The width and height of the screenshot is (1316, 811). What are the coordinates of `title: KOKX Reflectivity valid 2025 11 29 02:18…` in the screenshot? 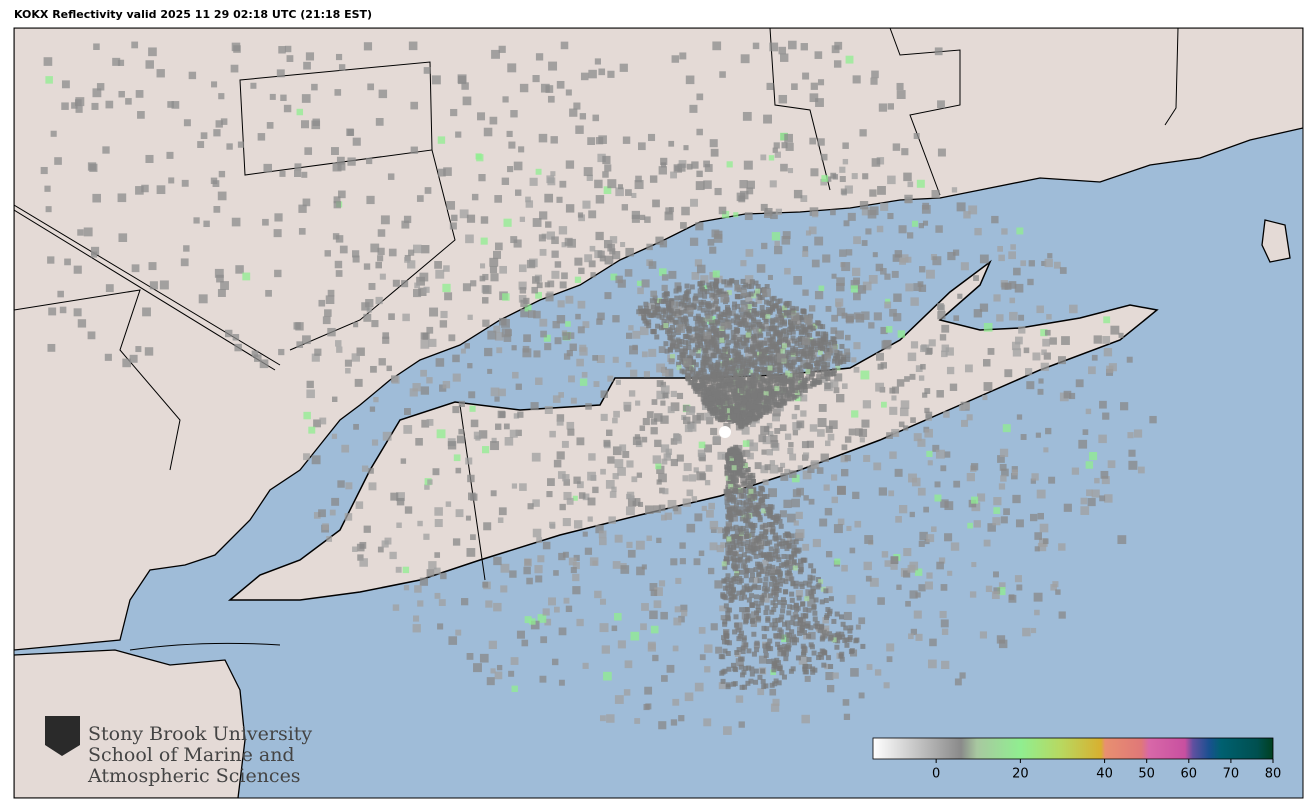 It's located at (193, 14).